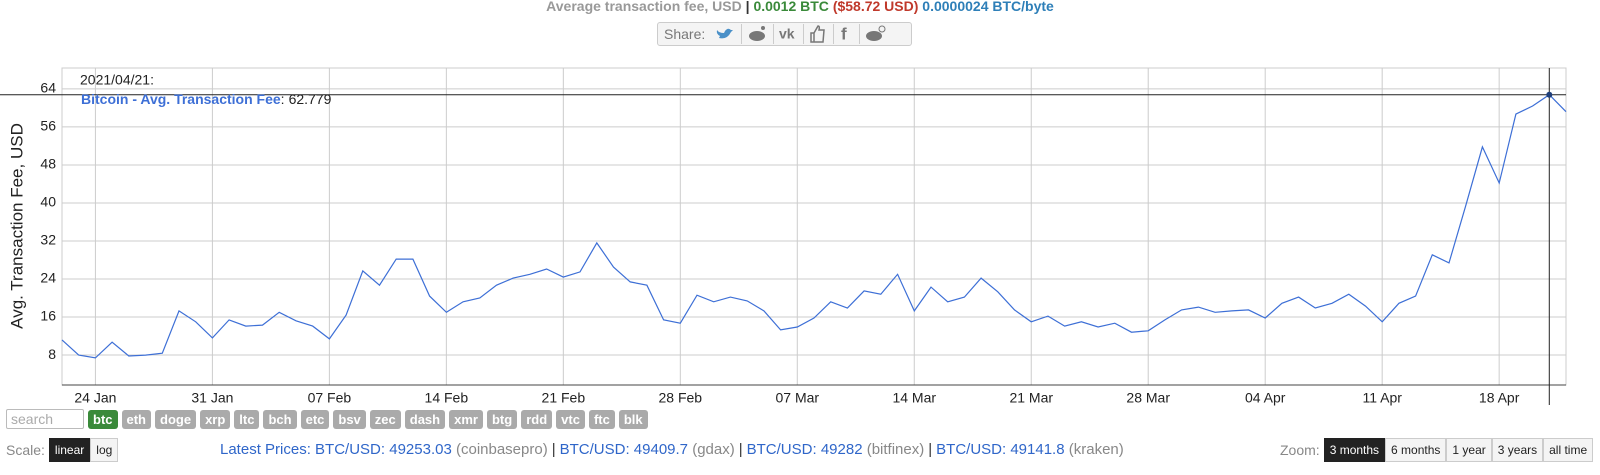  Describe the element at coordinates (48, 278) in the screenshot. I see `y-tick-label: 24` at that location.